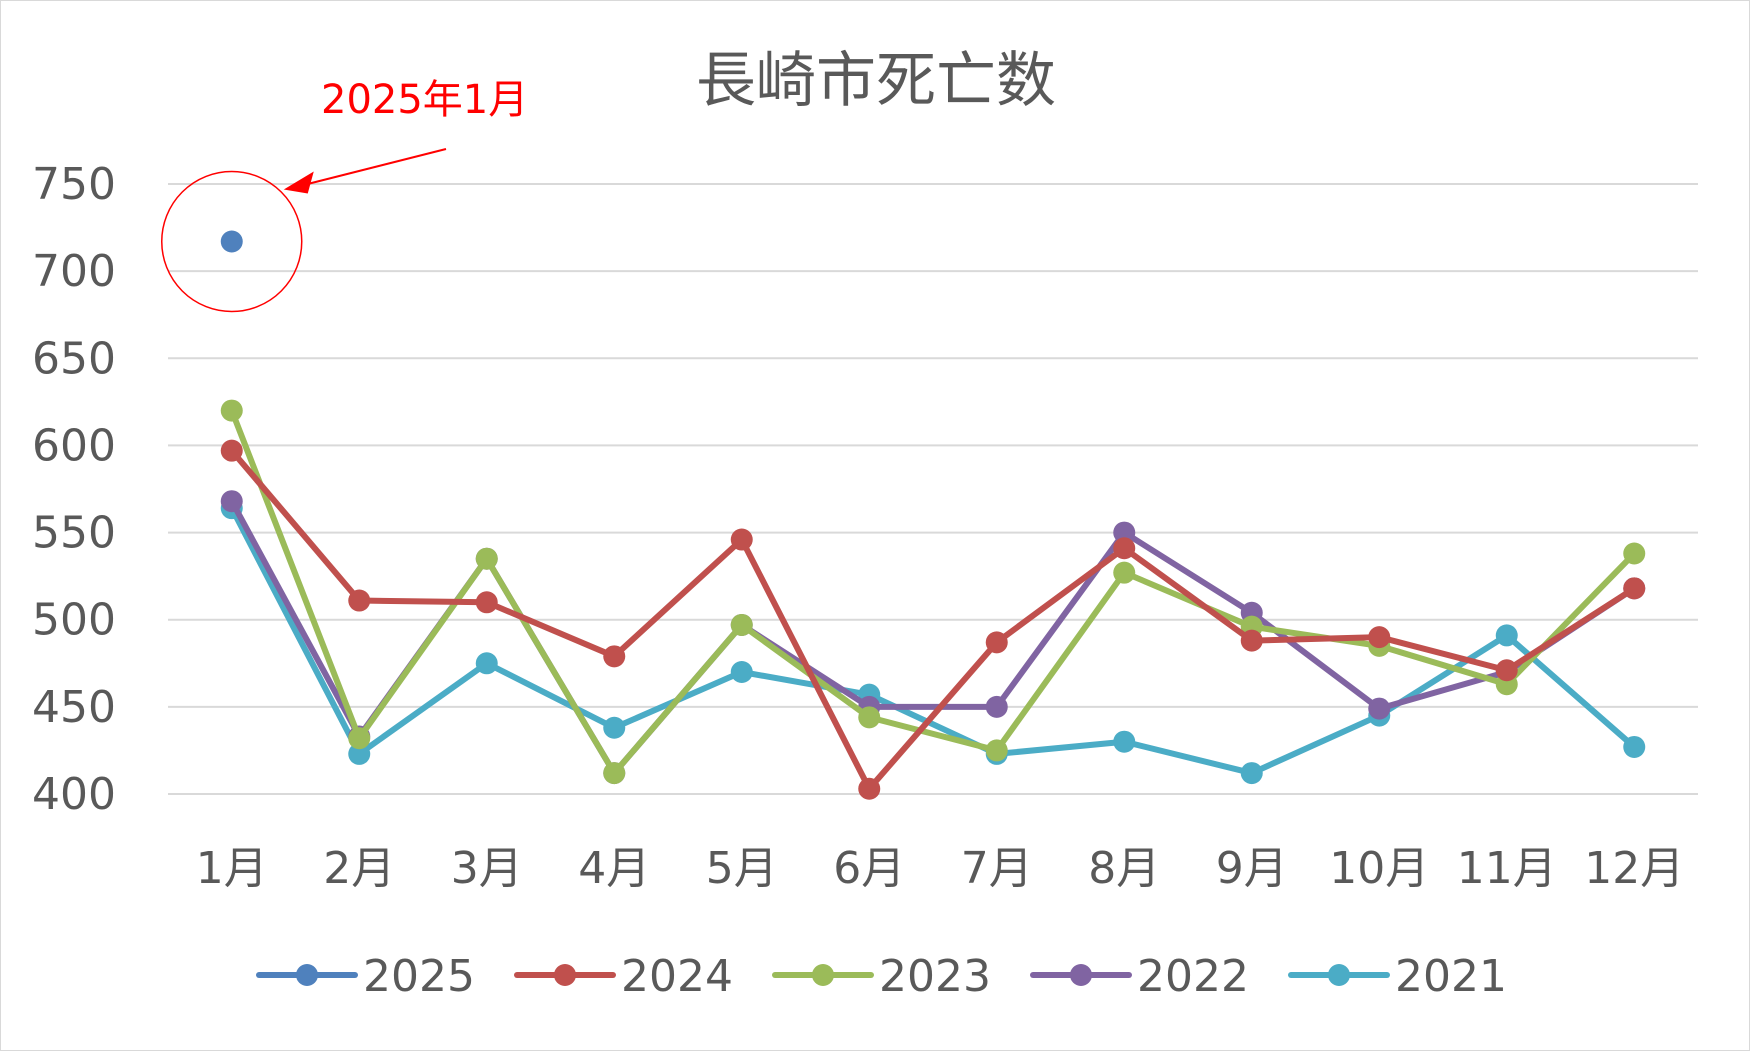 This screenshot has width=1750, height=1052. I want to click on data-point-2024-1月, so click(231, 450).